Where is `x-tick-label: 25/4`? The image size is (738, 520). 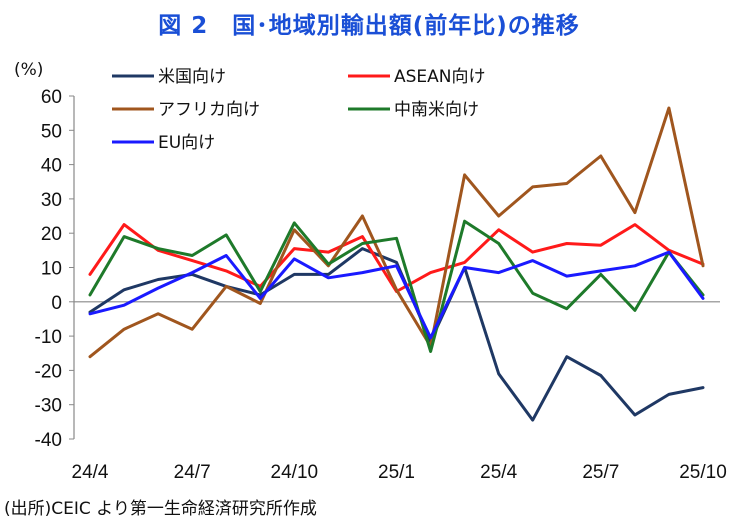
x-tick-label: 25/4 is located at coordinates (498, 472).